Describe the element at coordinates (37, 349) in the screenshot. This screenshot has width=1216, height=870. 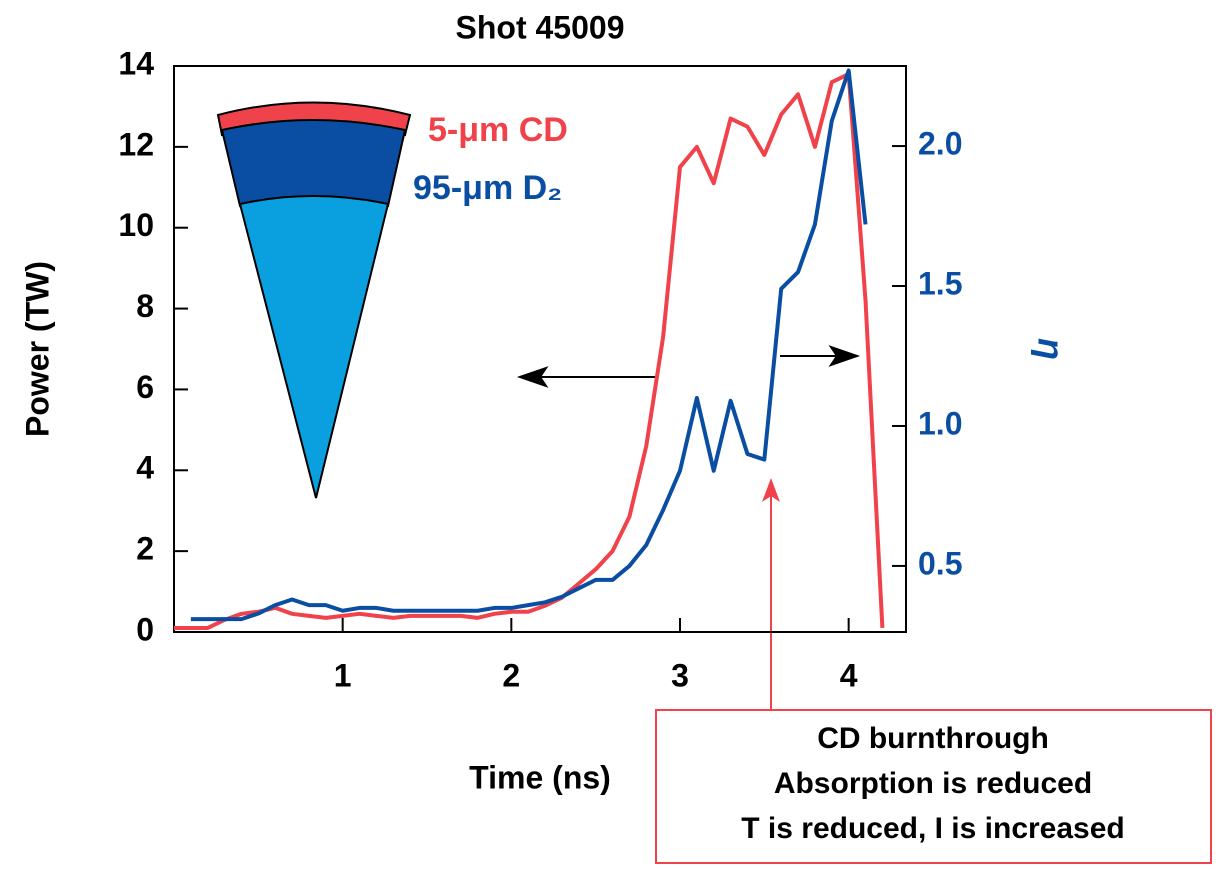
I see `y-axis-label: Power (TW)` at that location.